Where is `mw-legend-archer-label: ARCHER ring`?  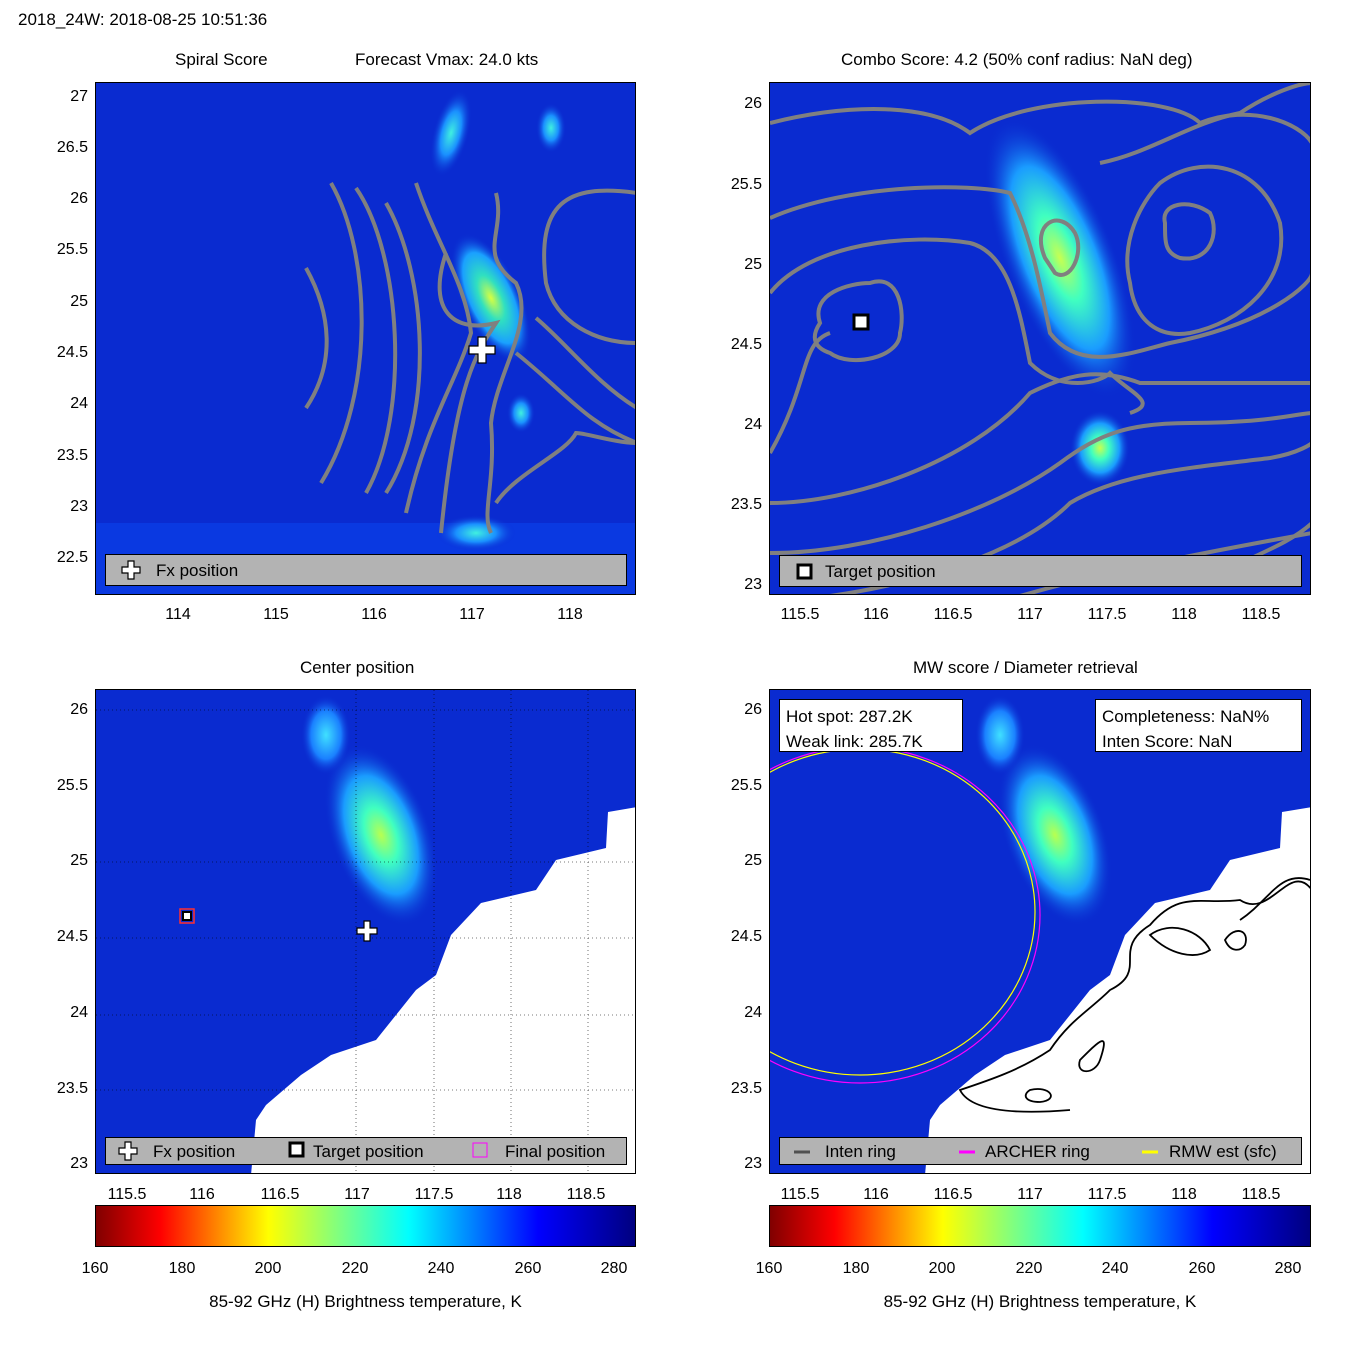
mw-legend-archer-label: ARCHER ring is located at coordinates (1037, 1151).